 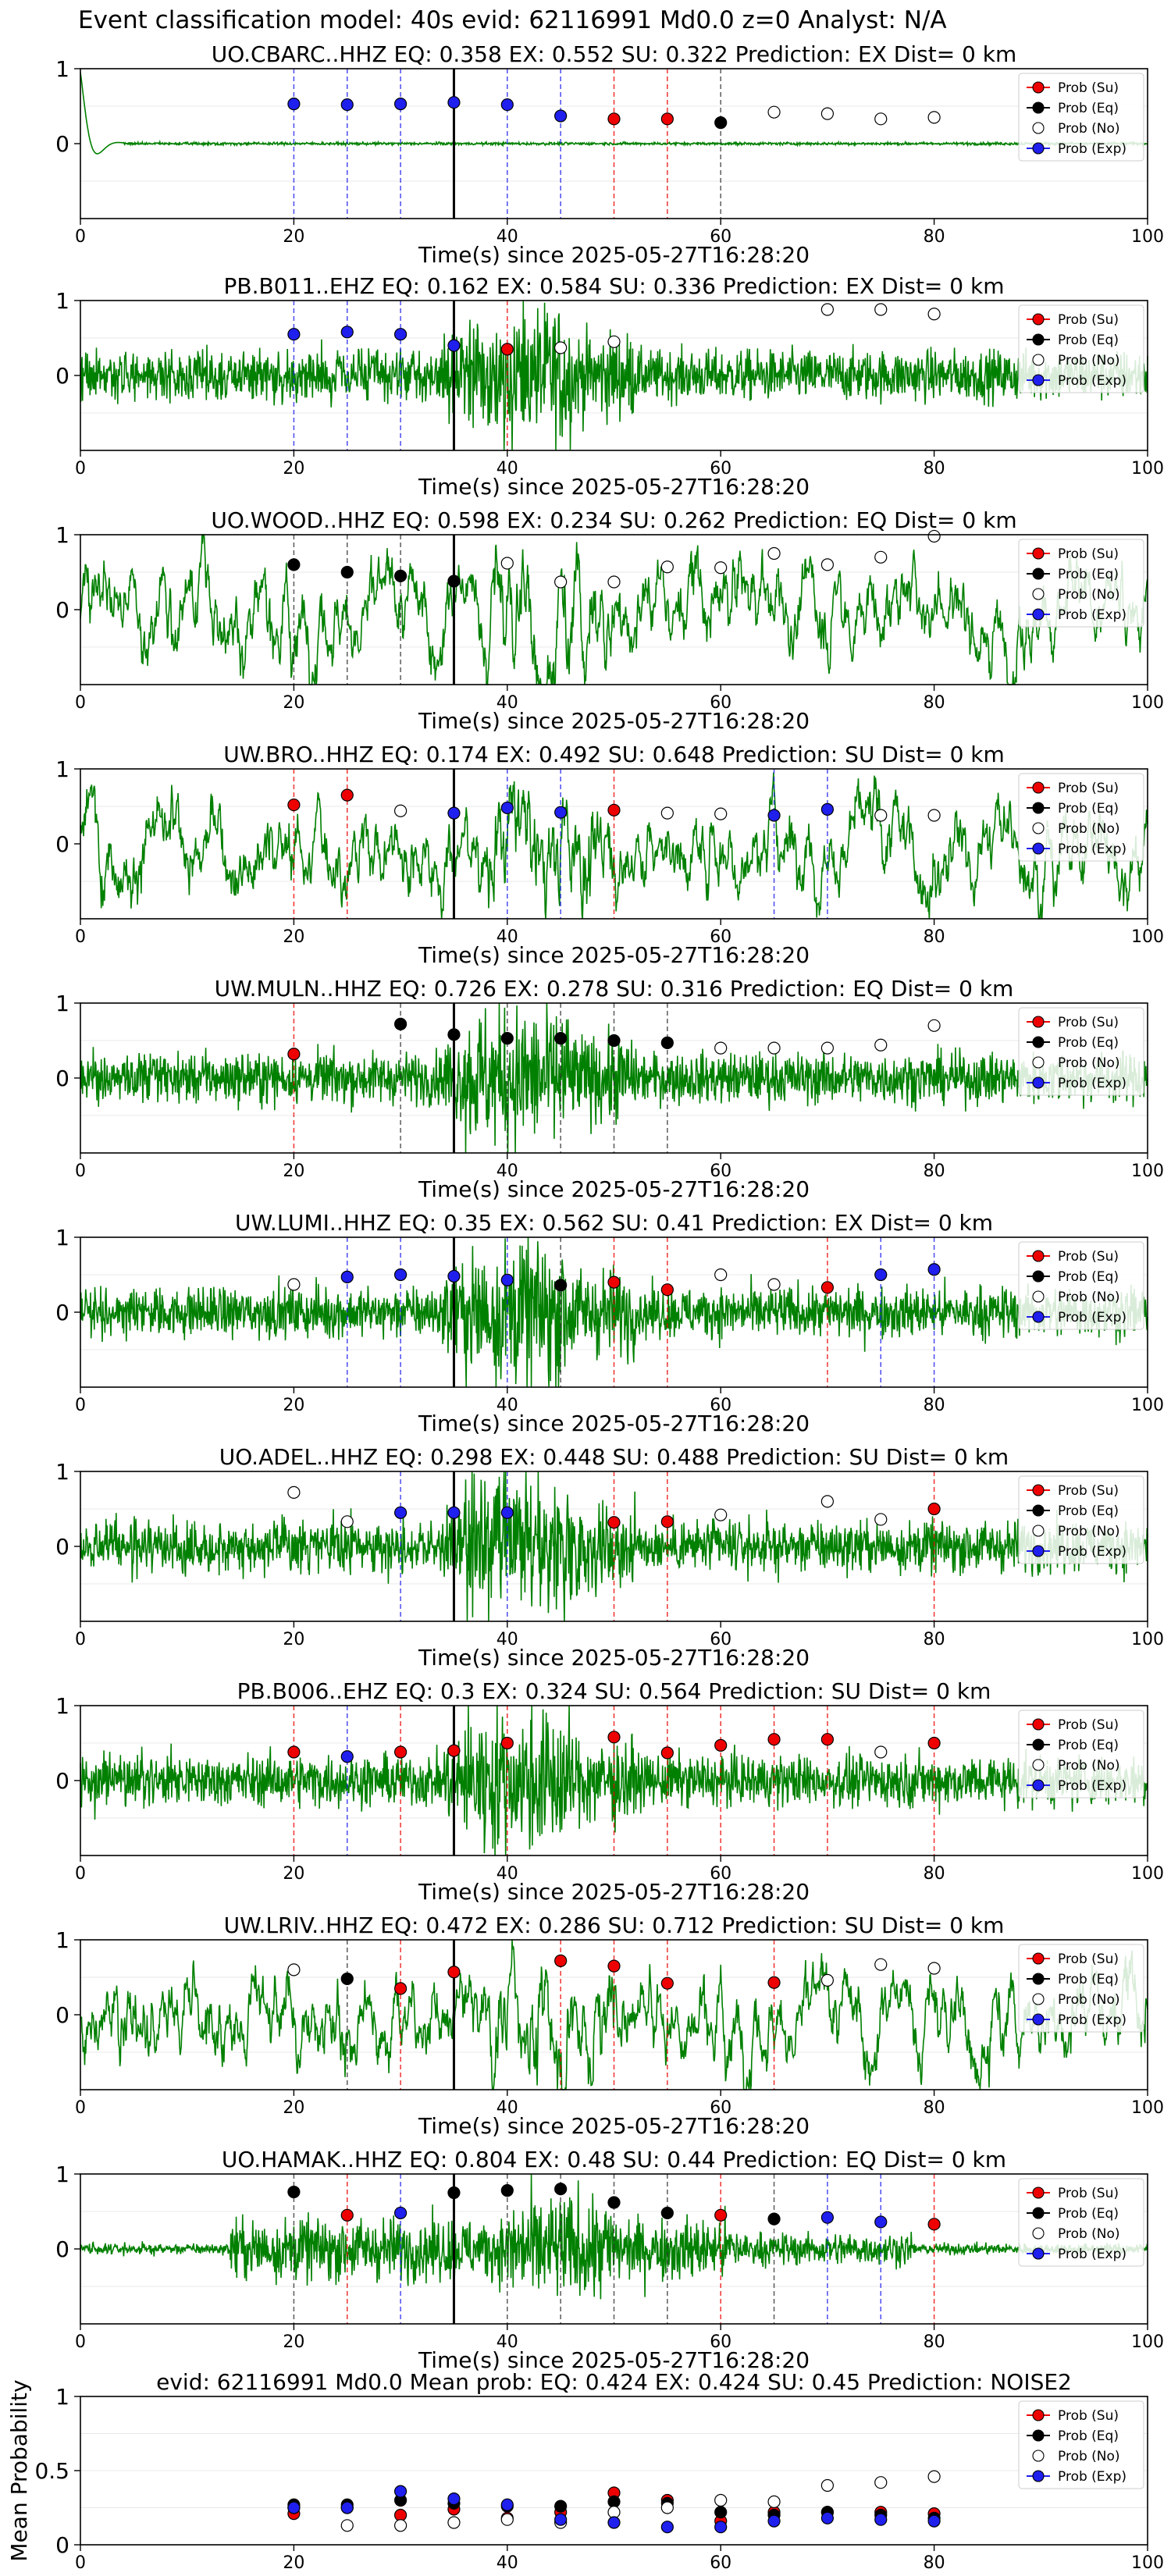 What do you see at coordinates (1089, 2456) in the screenshot?
I see `legend-label: Prob (No)` at bounding box center [1089, 2456].